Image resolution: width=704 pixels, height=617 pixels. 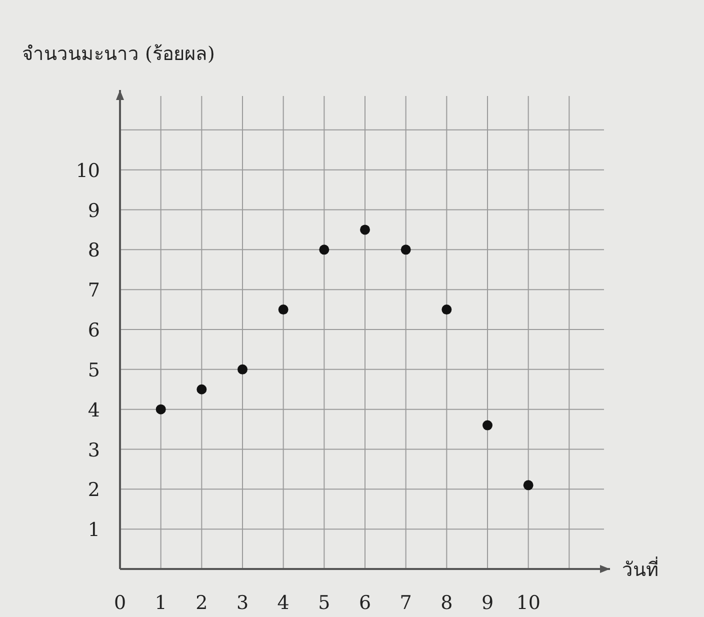 What do you see at coordinates (283, 603) in the screenshot?
I see `x-tick-label: 4` at bounding box center [283, 603].